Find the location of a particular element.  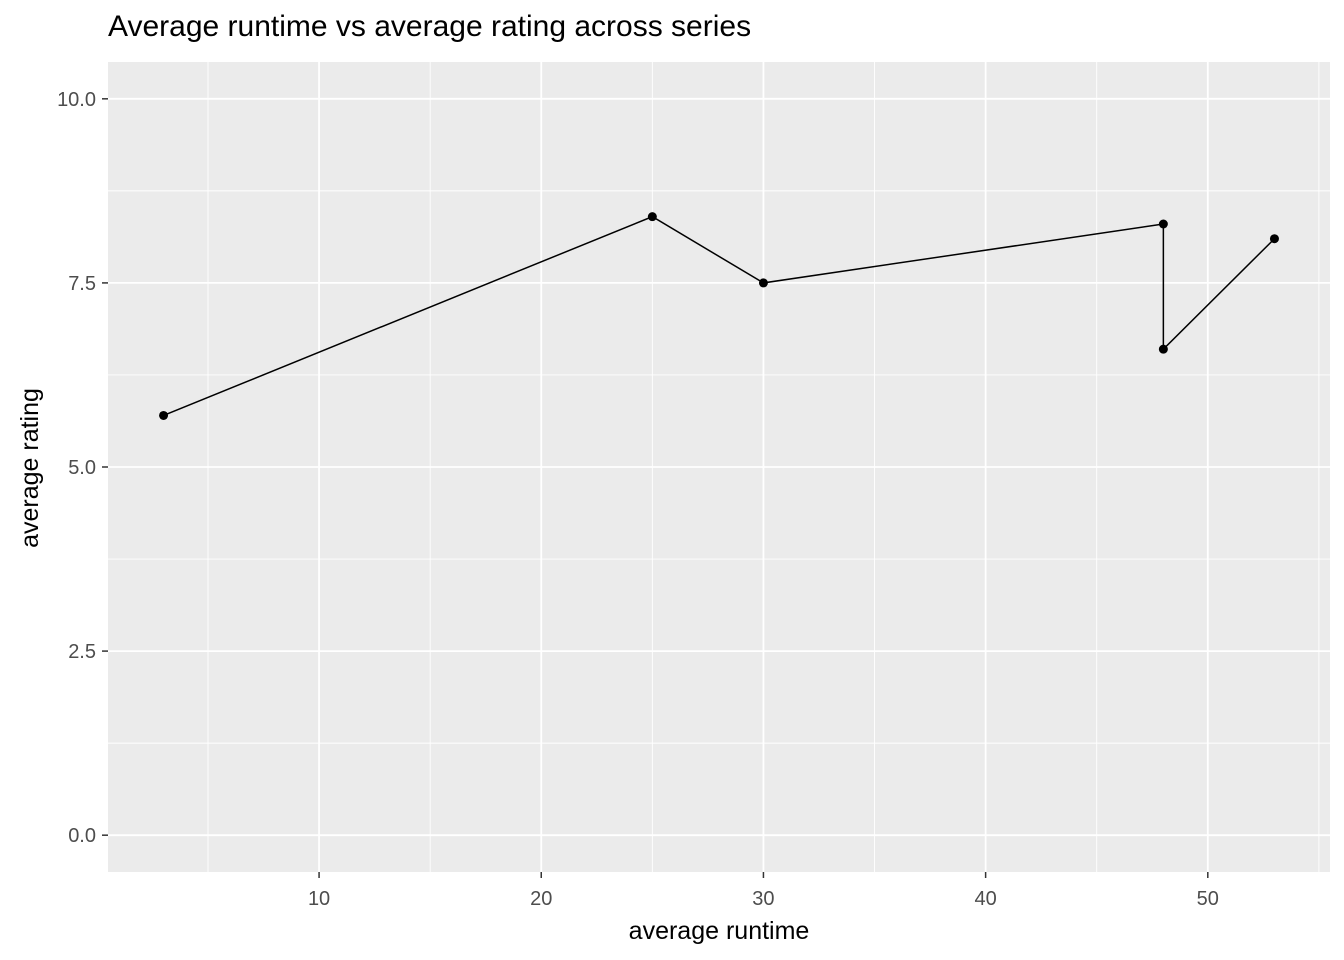

y-tick-label: 2.5 is located at coordinates (82, 652).